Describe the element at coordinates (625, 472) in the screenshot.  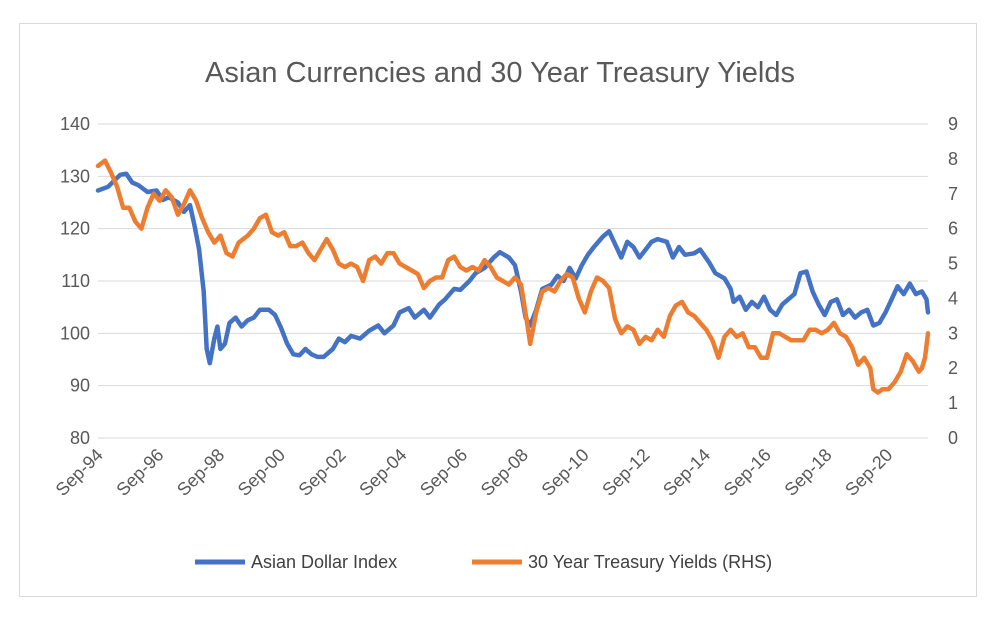
I see `x-tick-label: Sep-12` at that location.